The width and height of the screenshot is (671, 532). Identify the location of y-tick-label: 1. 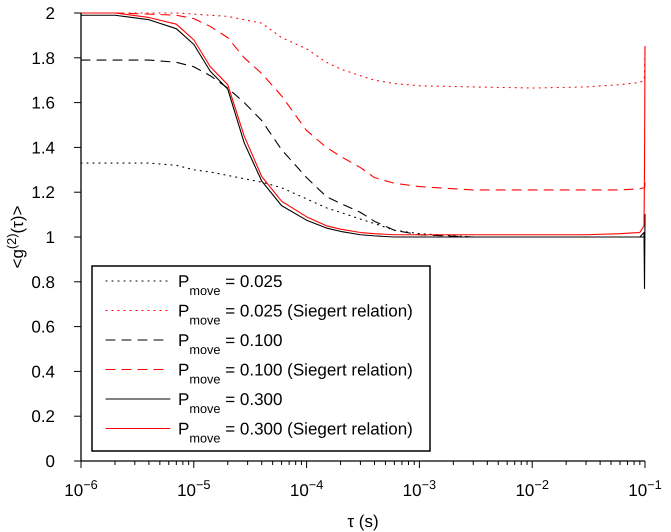
(50, 237).